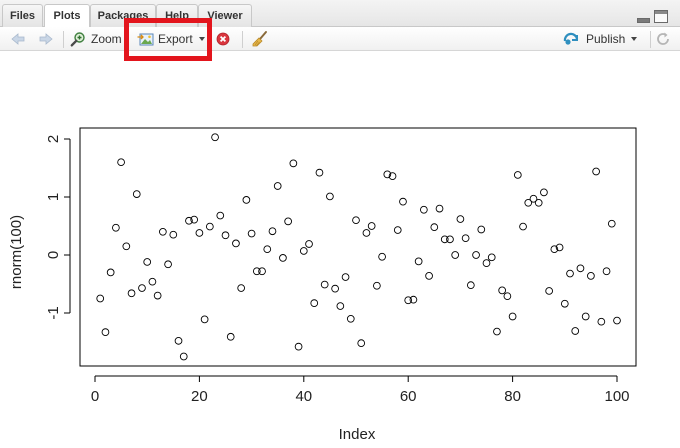  I want to click on y-tick-label: 2, so click(53, 139).